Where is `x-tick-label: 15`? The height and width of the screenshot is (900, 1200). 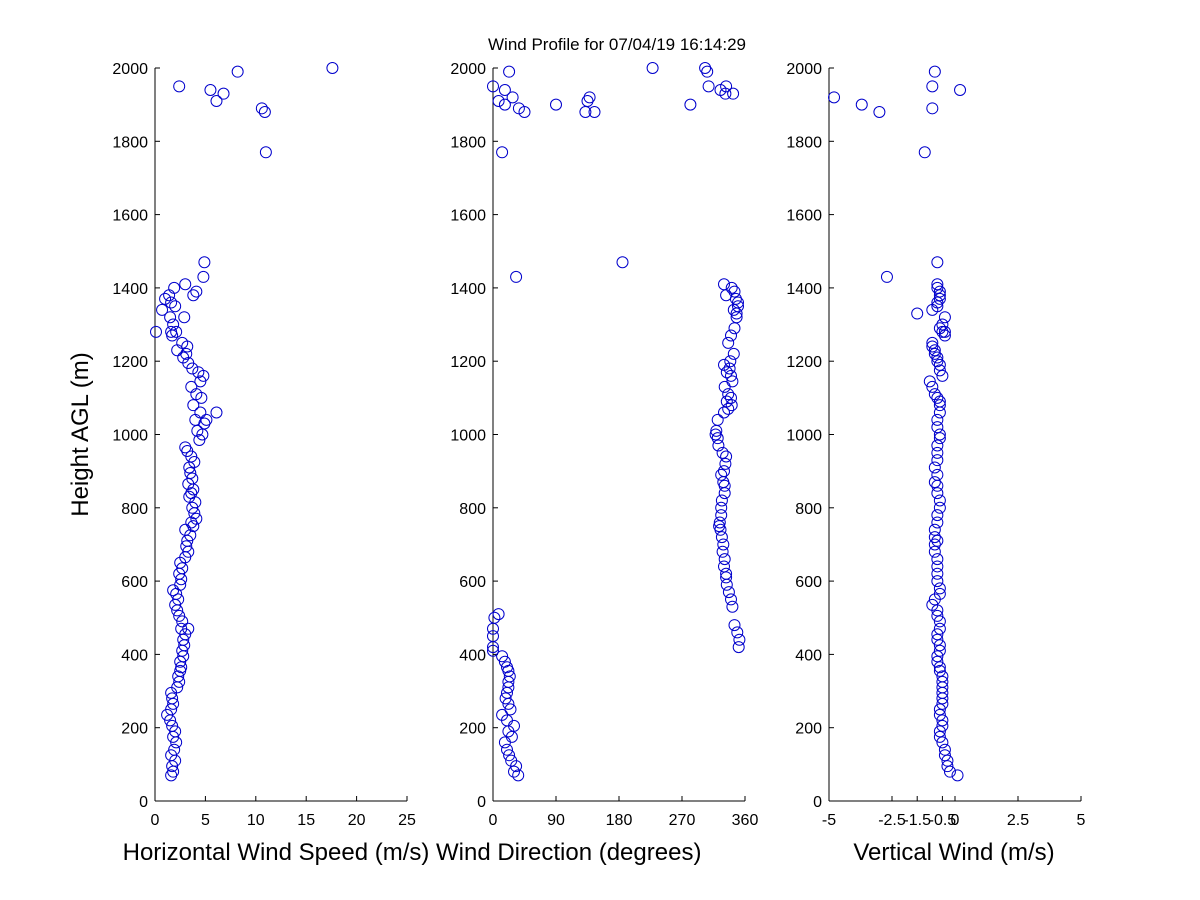
x-tick-label: 15 is located at coordinates (306, 820).